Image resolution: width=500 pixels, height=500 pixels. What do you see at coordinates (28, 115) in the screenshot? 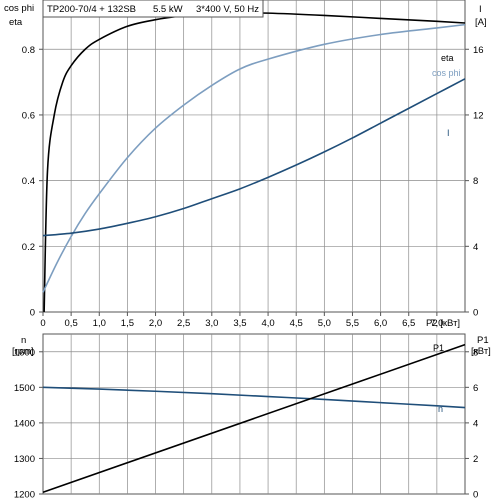
I see `left-tick-label: 0.6` at bounding box center [28, 115].